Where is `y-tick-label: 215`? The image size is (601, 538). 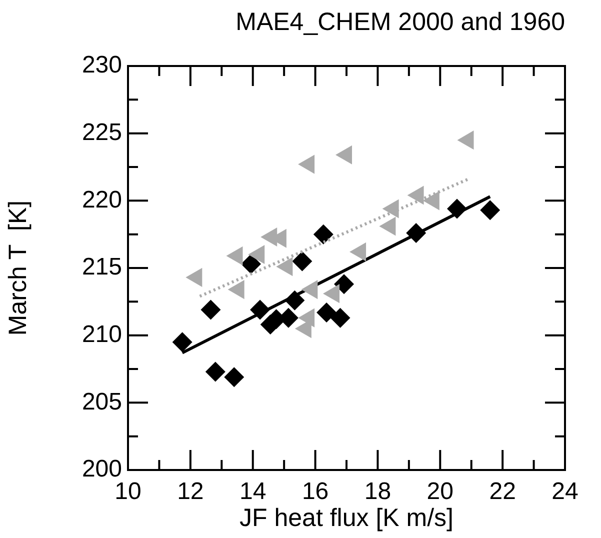 y-tick-label: 215 is located at coordinates (102, 267).